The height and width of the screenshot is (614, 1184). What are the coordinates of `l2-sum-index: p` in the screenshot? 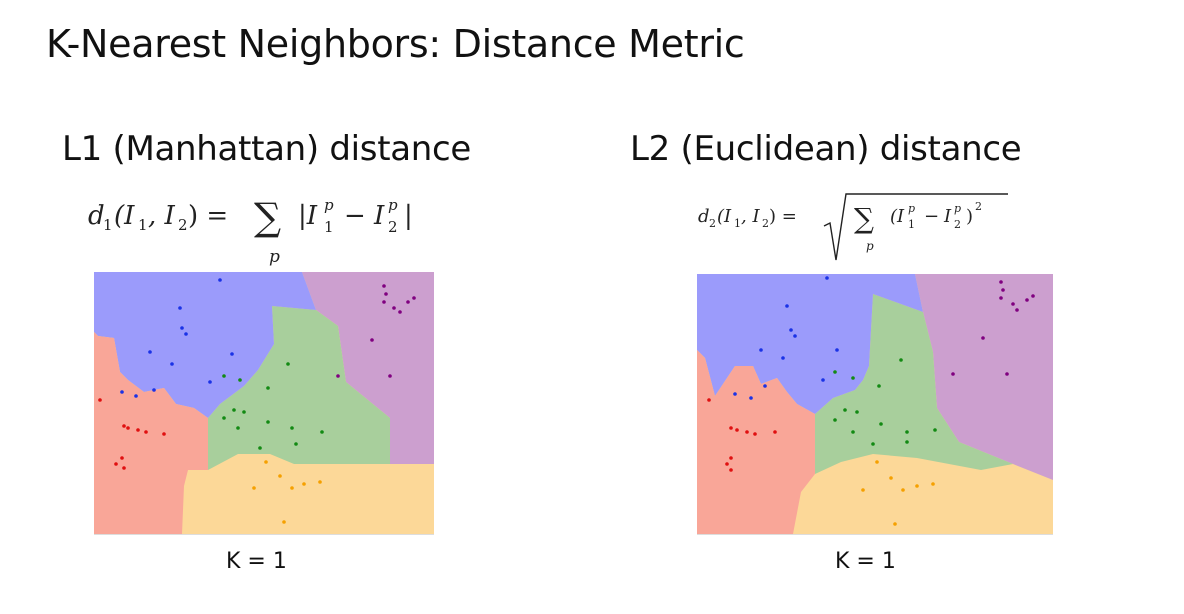 It's located at (870, 246).